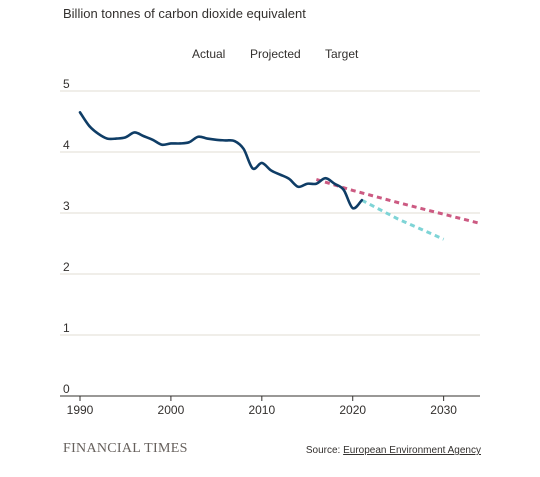  I want to click on chart-legend: Actual Projected Target, so click(270, 55).